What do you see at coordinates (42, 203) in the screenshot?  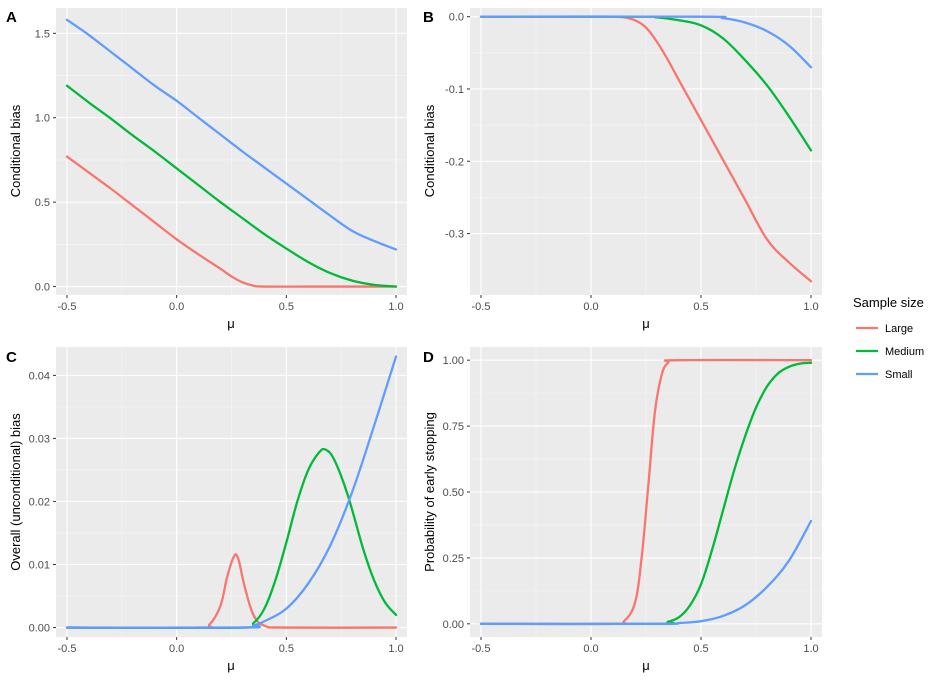 I see `panel-a-y-tick-label: 0.5` at bounding box center [42, 203].